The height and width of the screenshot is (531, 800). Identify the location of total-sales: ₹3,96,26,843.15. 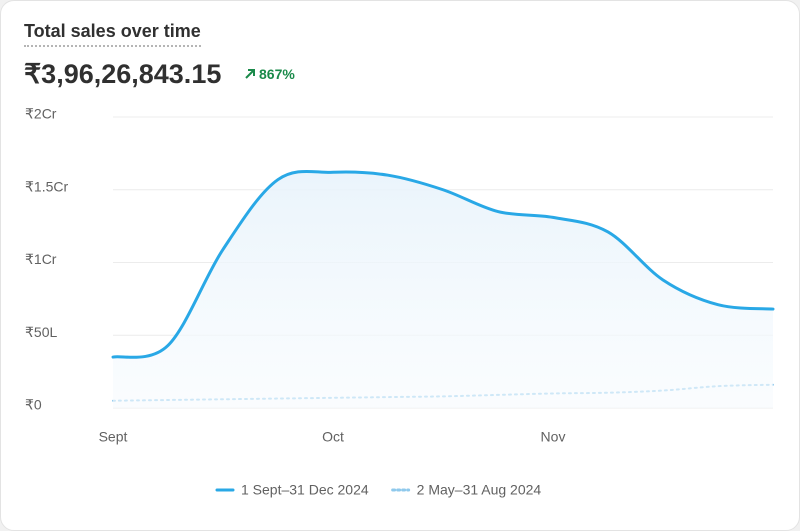
(123, 74).